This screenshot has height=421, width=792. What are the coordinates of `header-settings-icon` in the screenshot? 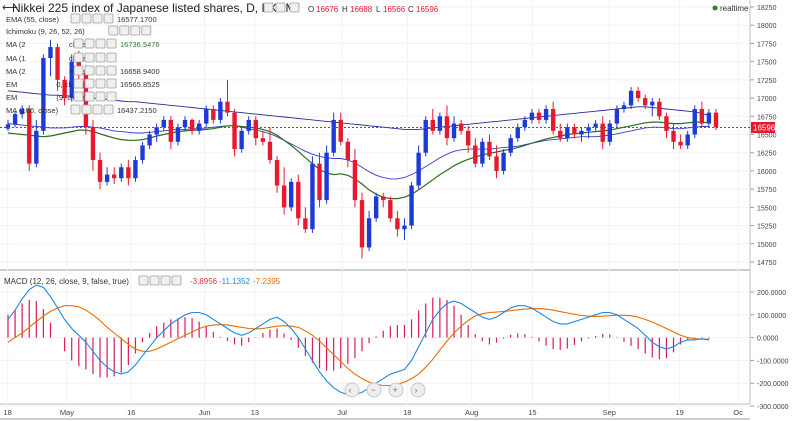 It's located at (280, 7).